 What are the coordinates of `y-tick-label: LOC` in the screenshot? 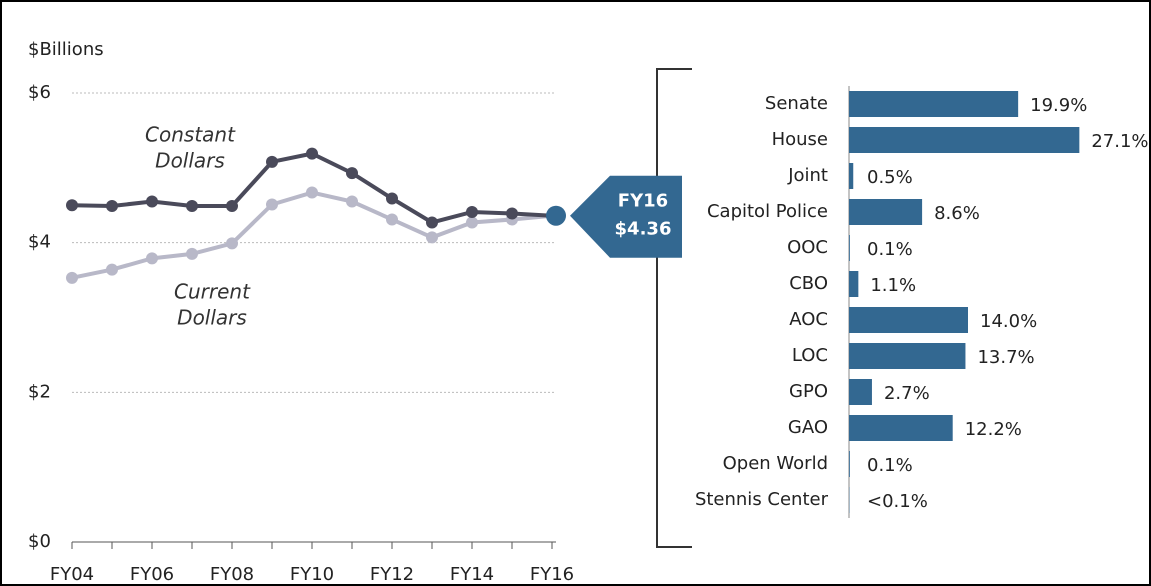 It's located at (810, 355).